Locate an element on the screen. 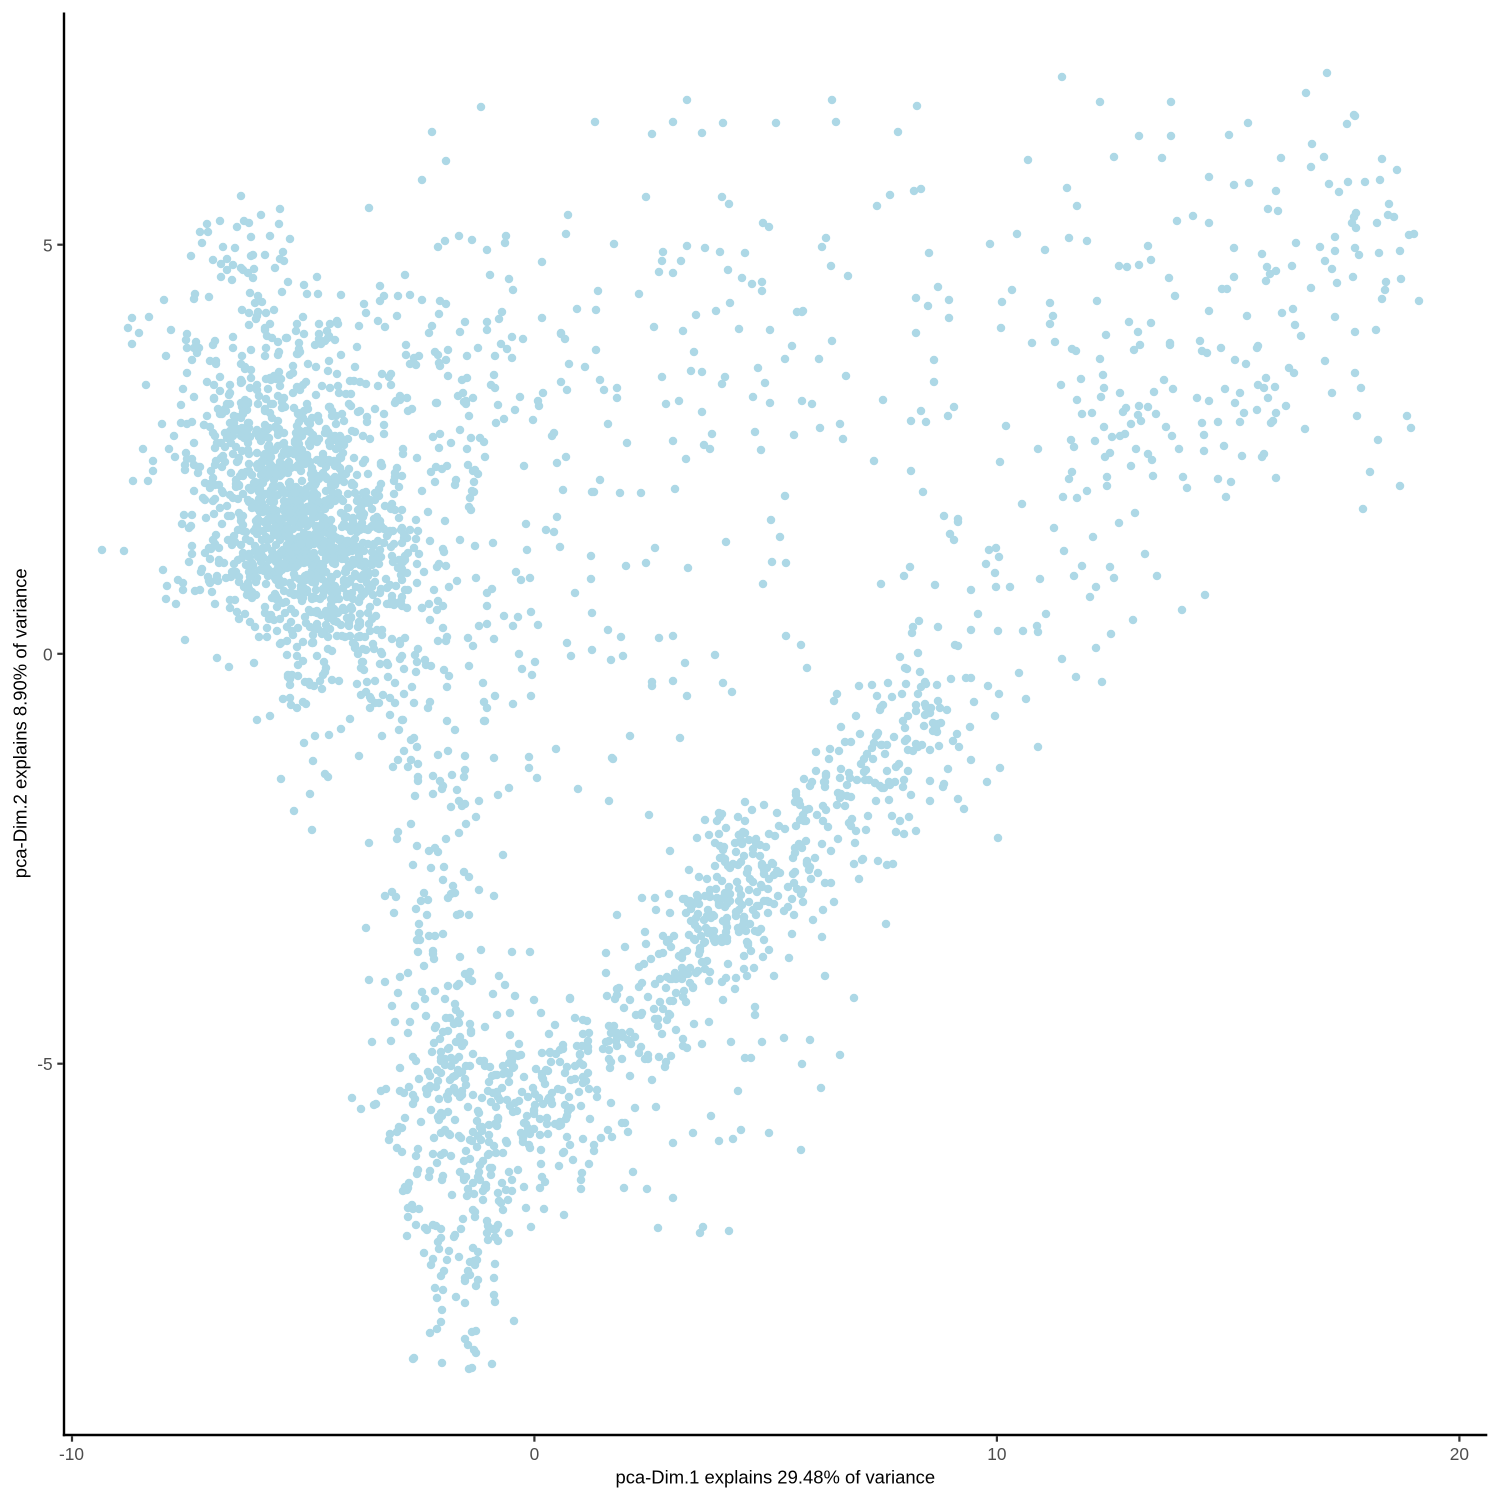 Image resolution: width=1500 pixels, height=1500 pixels. svg-text:pca-Dim.1 explains 29.48% of v: pca-Dim.1 explains 29.48% of variance is located at coordinates (775, 1477).